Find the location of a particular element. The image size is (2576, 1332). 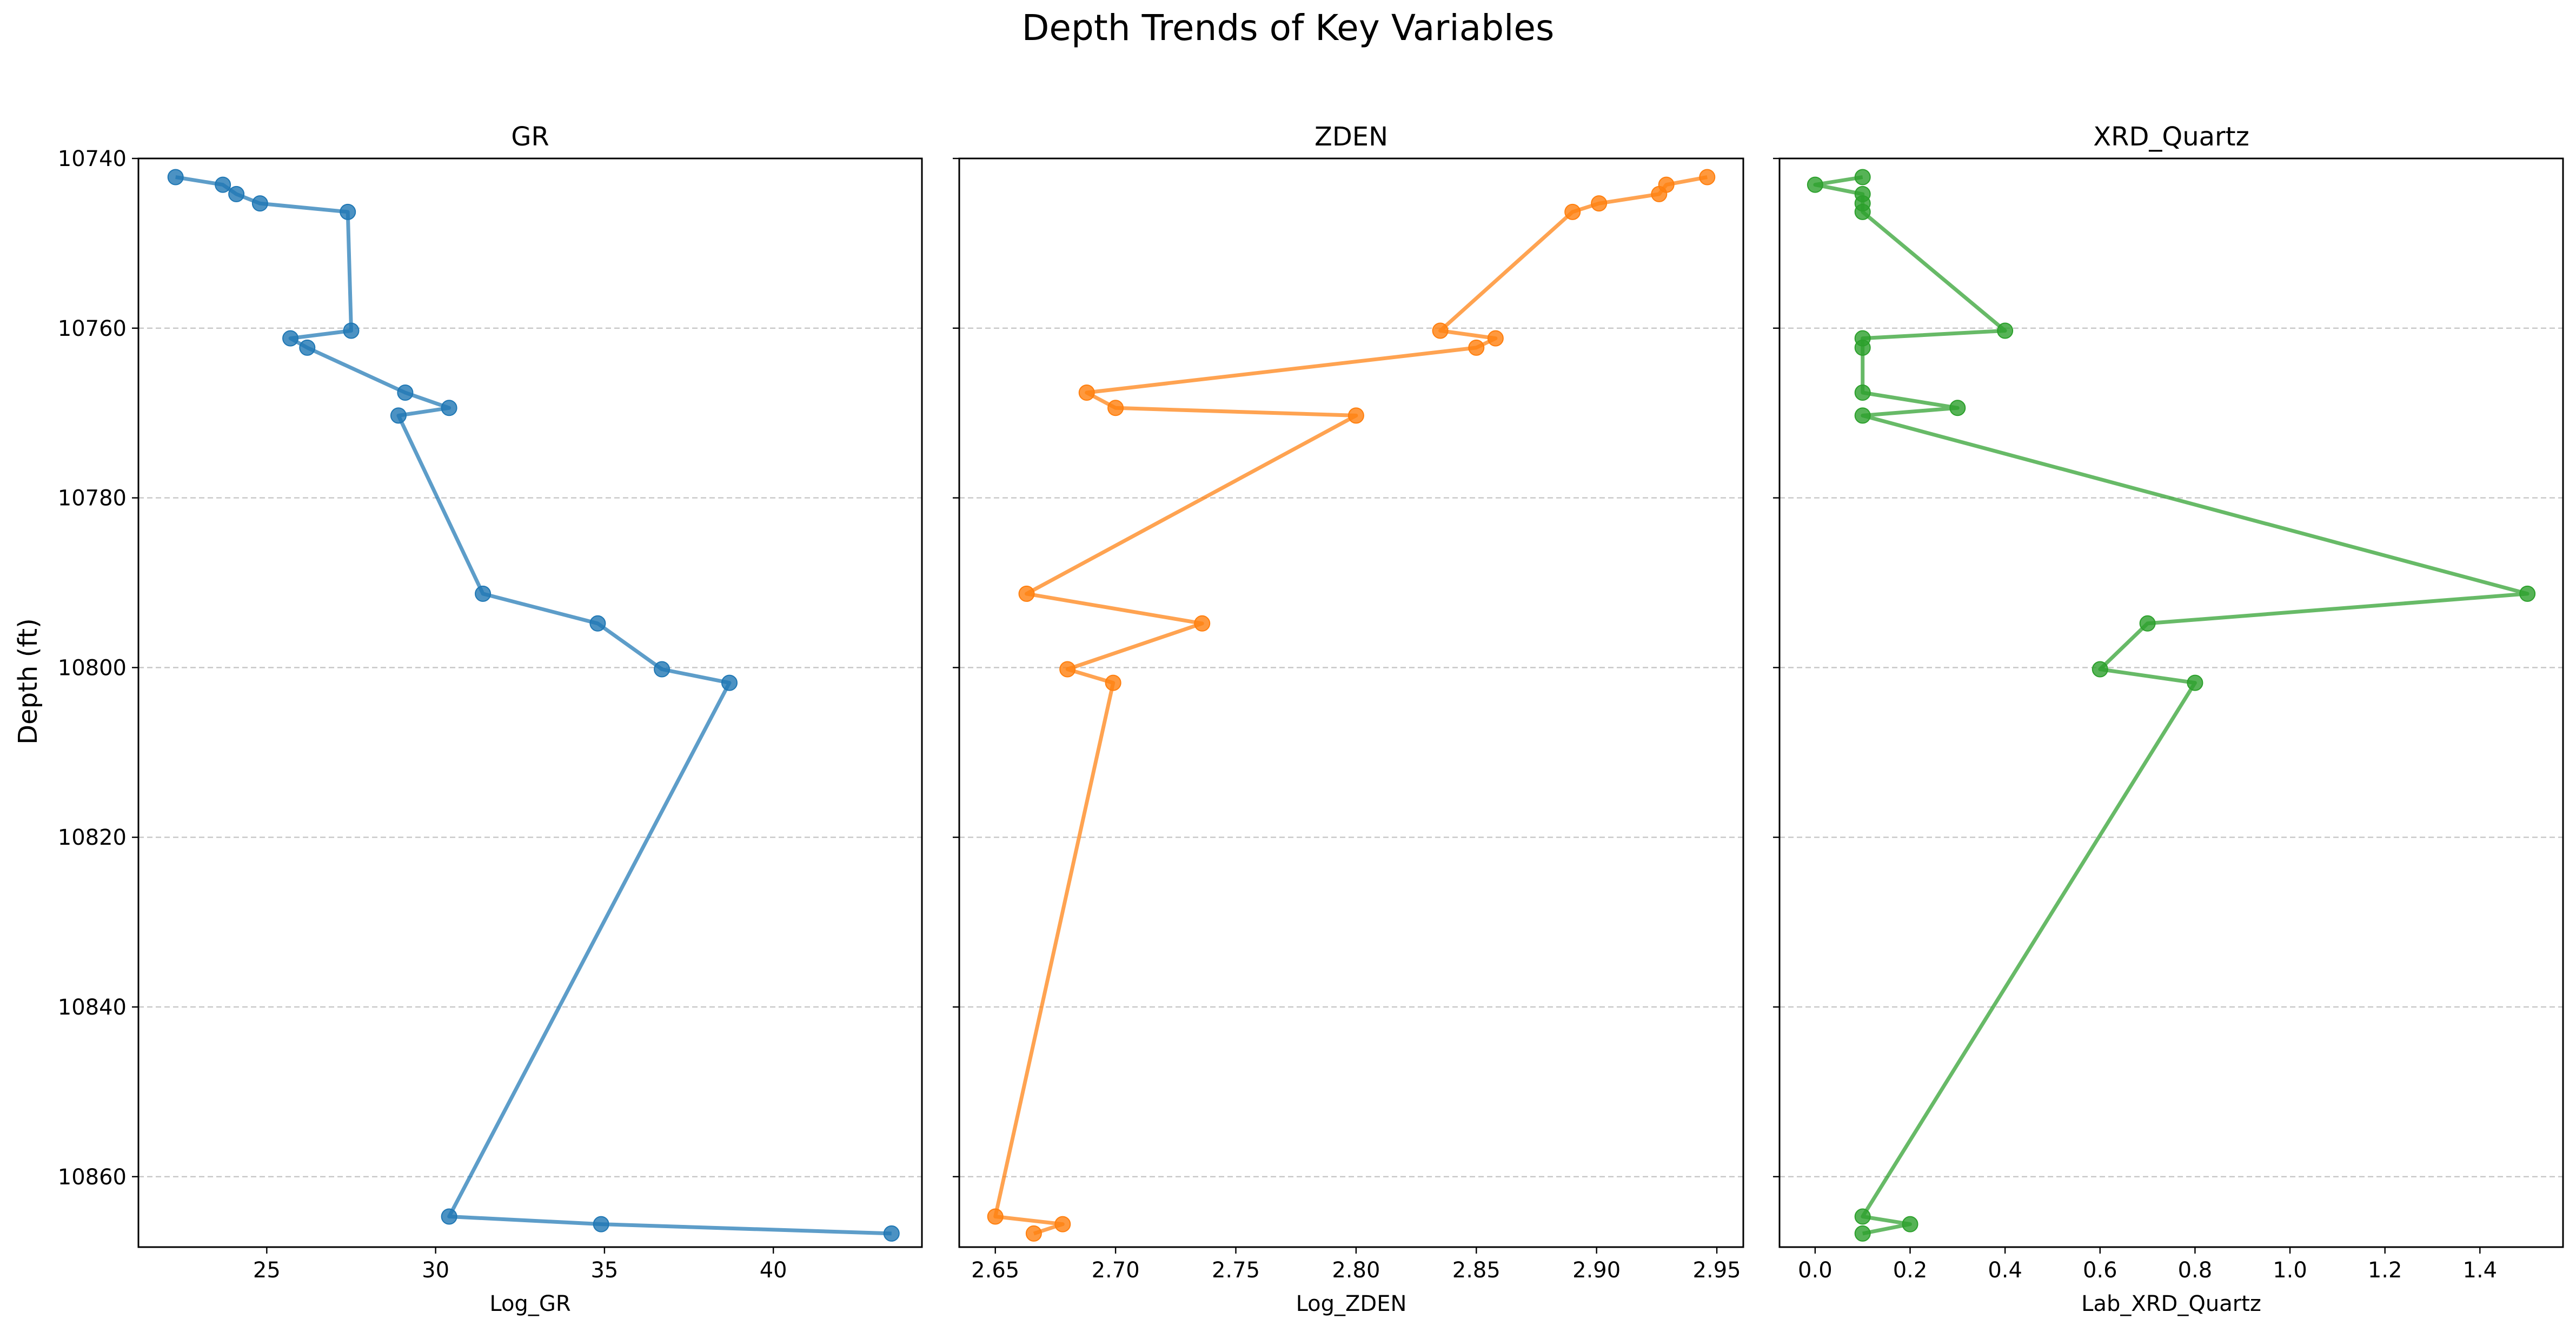

xrd-quartz-x-axis-label: Lab_XRD_Quartz is located at coordinates (2171, 1304).